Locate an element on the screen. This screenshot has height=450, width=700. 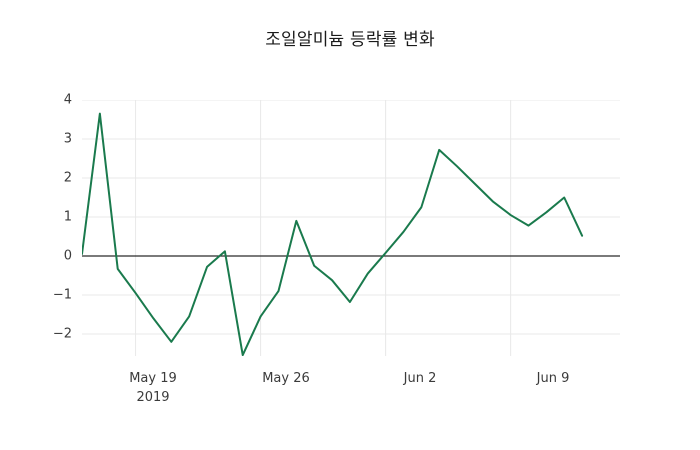
y-tick-label: −1 is located at coordinates (62, 295).